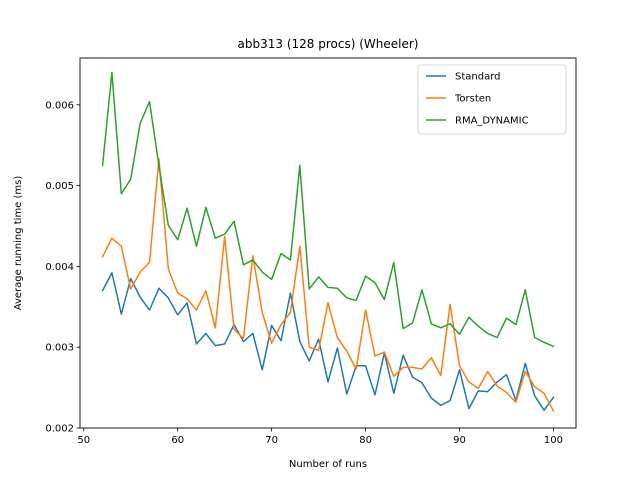 The width and height of the screenshot is (640, 480). What do you see at coordinates (478, 77) in the screenshot?
I see `legend-label-0: Standard` at bounding box center [478, 77].